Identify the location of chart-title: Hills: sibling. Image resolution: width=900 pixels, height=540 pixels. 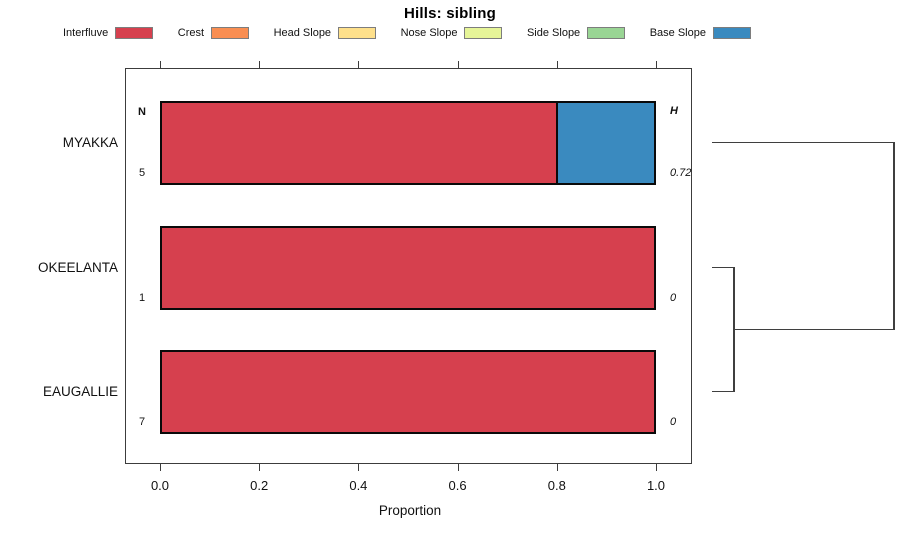
(450, 13).